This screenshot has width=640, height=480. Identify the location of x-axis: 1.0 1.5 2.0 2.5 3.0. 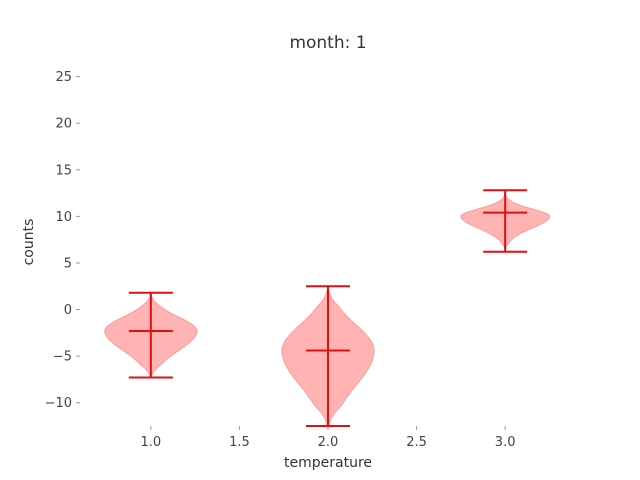
(328, 438).